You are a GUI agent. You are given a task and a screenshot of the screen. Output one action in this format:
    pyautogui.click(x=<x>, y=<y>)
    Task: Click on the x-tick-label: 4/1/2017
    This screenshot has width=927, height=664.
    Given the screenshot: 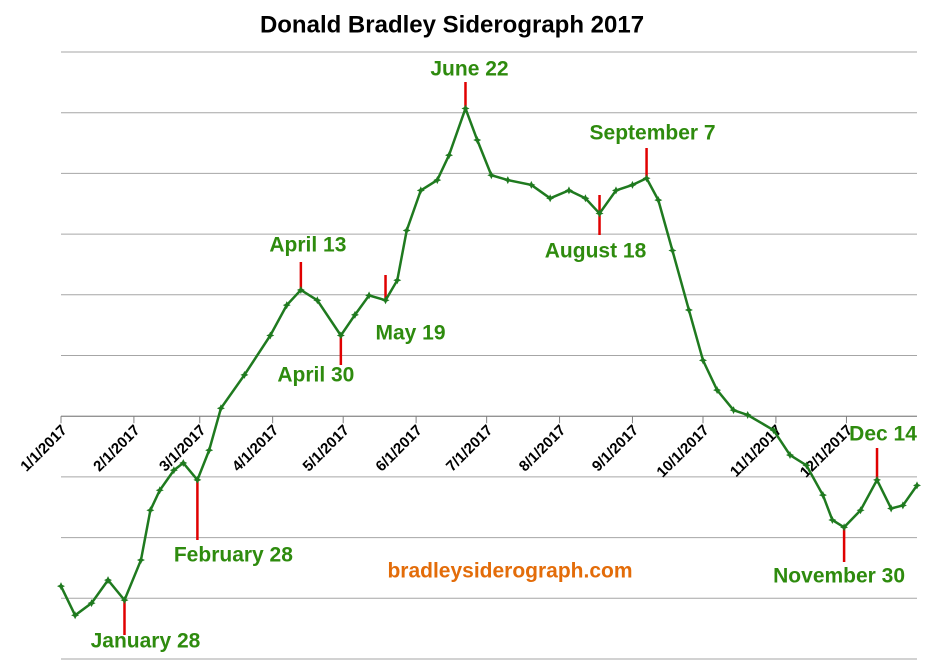 What is the action you would take?
    pyautogui.click(x=255, y=448)
    